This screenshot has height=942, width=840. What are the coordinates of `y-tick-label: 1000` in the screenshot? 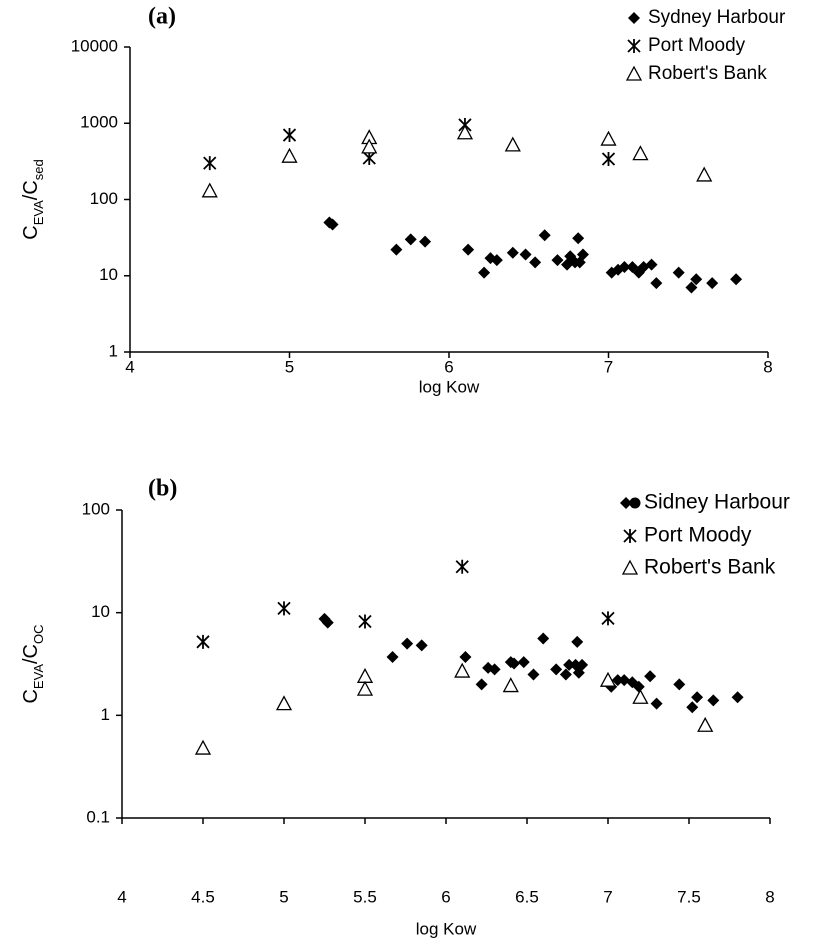 It's located at (99, 122).